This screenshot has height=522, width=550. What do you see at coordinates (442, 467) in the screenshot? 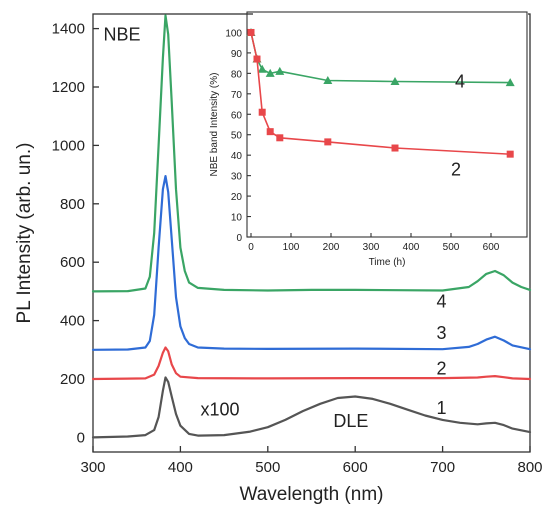
I see `x-tick-label: 700` at bounding box center [442, 467].